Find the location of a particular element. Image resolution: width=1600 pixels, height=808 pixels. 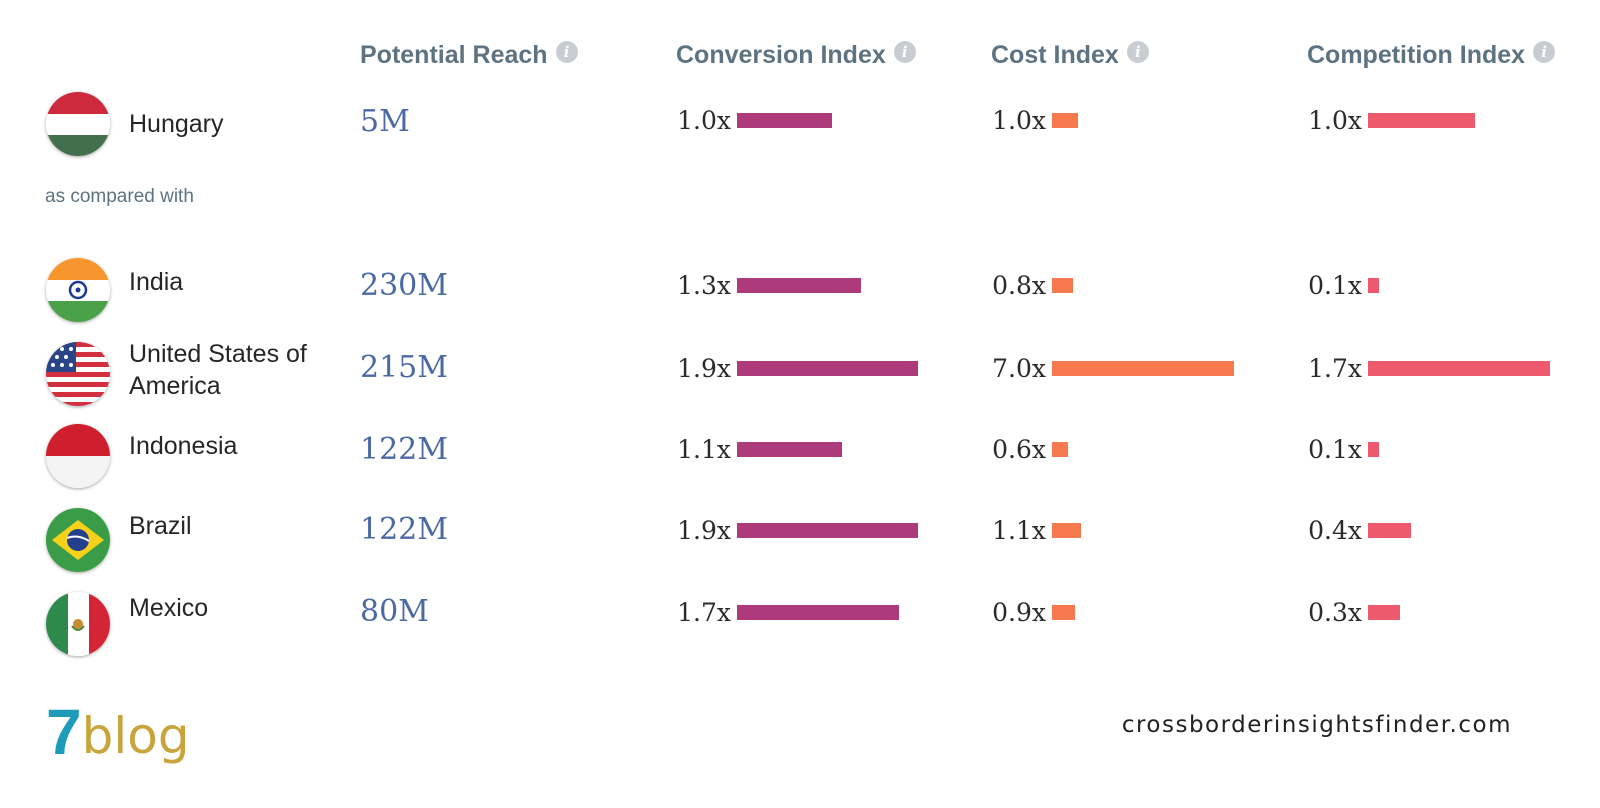

country-name: Mexico is located at coordinates (169, 608).